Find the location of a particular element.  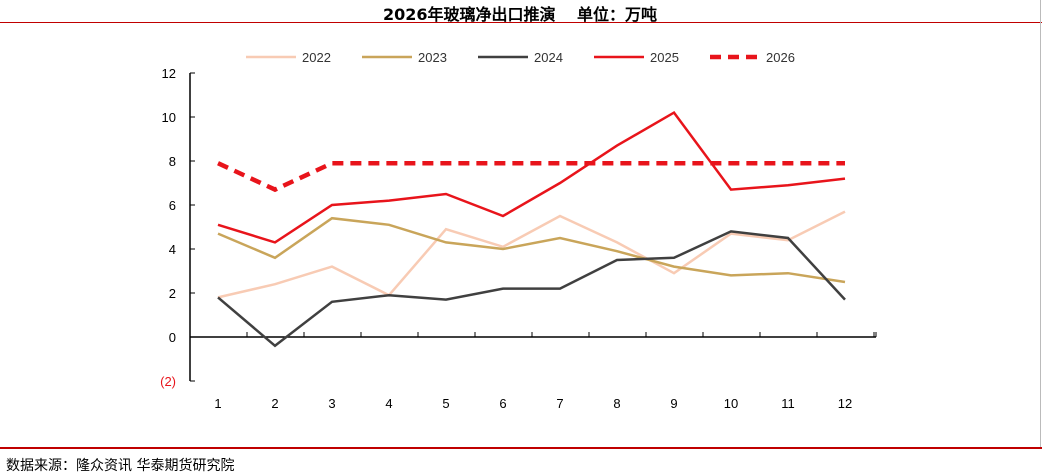

x-tick-label: 8 is located at coordinates (616, 403).